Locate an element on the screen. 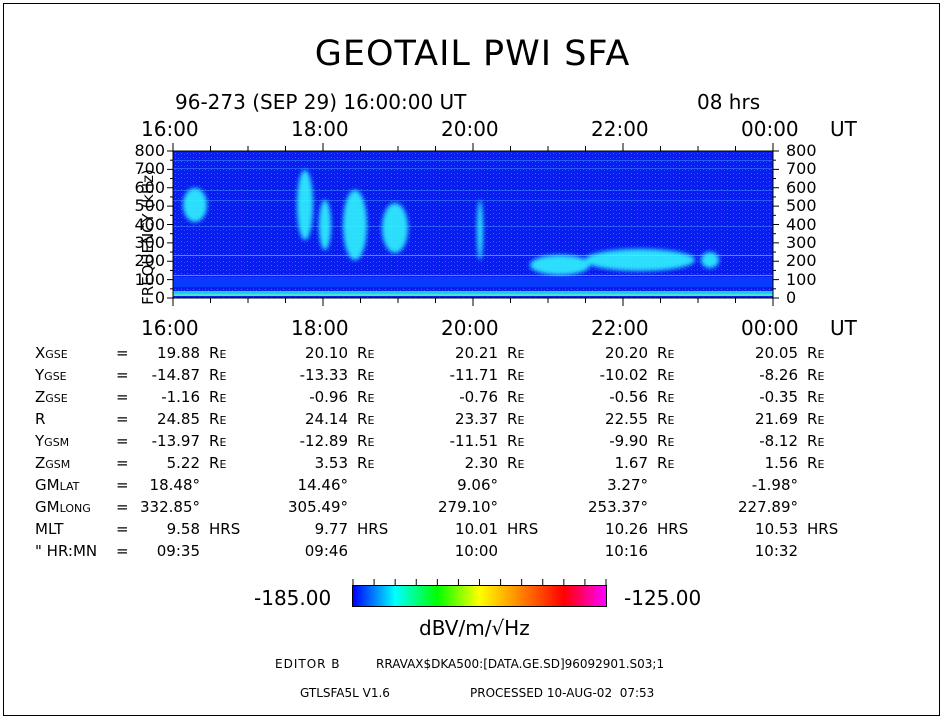 The width and height of the screenshot is (945, 720). ephemeris-label: GMLAT is located at coordinates (57, 485).